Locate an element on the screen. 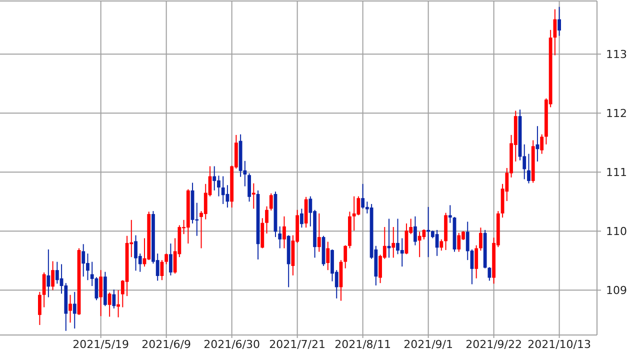 This screenshot has height=354, width=642. y-tick-label: 111 is located at coordinates (616, 172).